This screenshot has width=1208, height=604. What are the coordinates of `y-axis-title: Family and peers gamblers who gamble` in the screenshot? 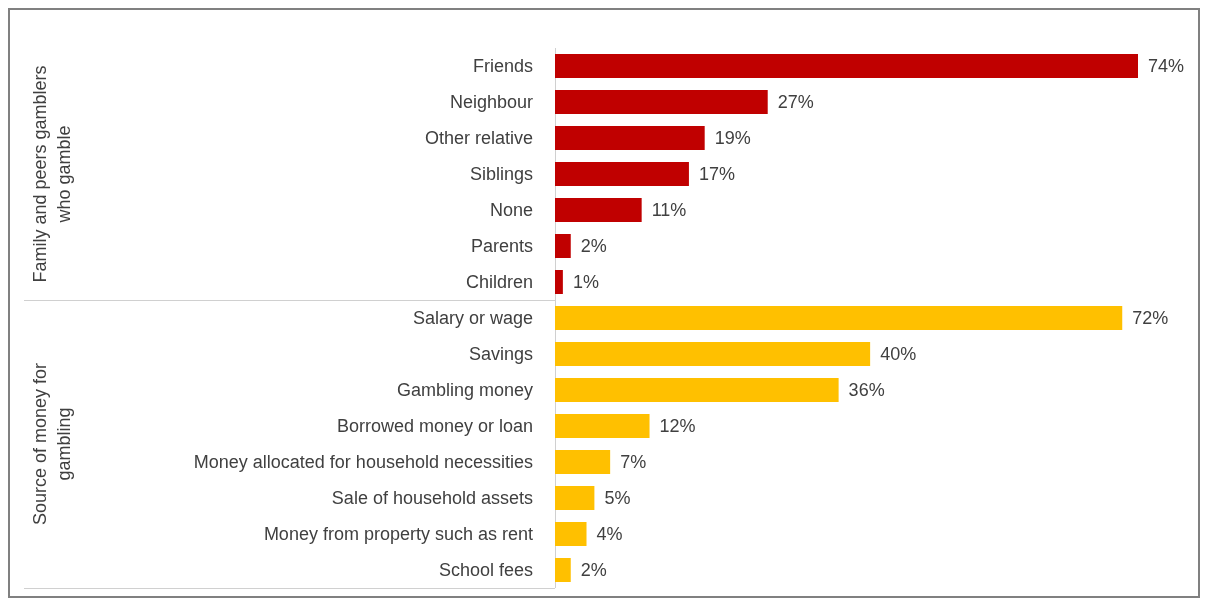 It's located at (52, 174).